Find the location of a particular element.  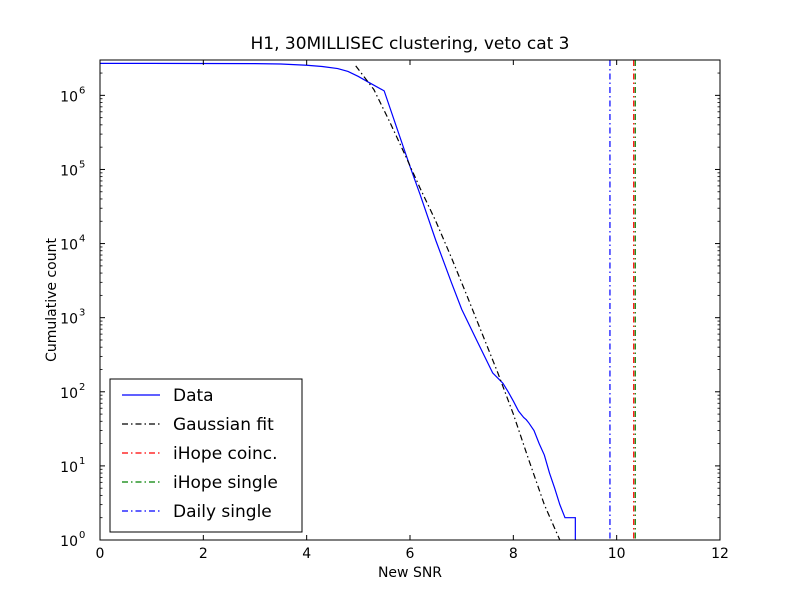

y-tick-exponent: 2 is located at coordinates (82, 387).